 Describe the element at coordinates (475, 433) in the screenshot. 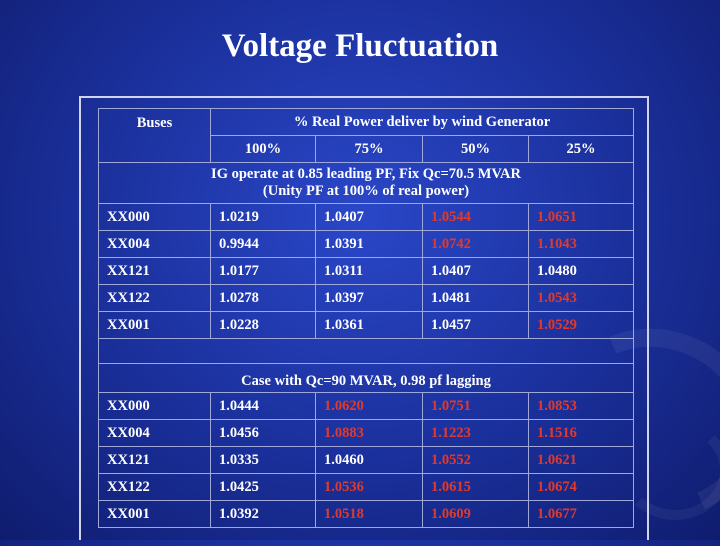

I see `voltage-value-cell: 1.1223` at that location.